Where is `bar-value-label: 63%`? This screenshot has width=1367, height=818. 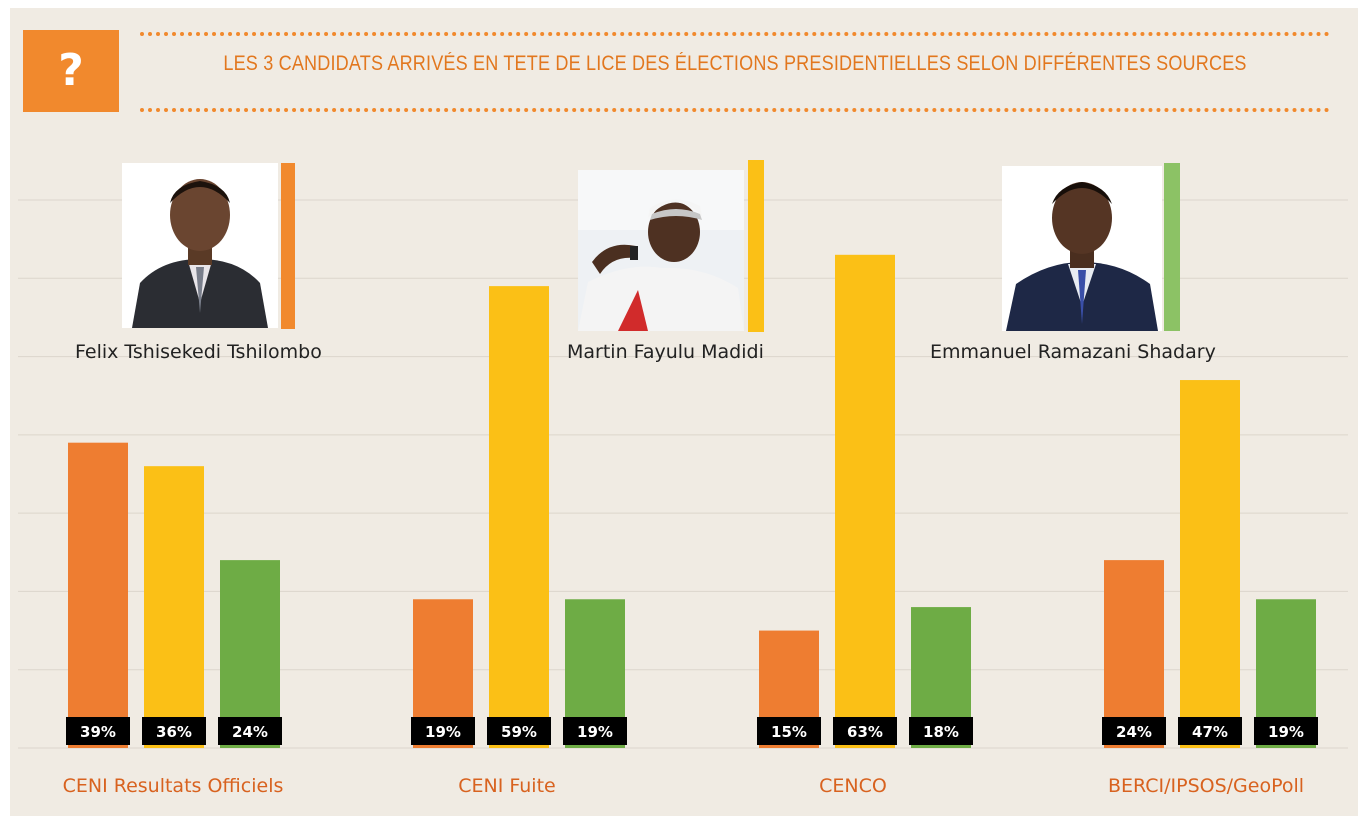
bar-value-label: 63% is located at coordinates (865, 732).